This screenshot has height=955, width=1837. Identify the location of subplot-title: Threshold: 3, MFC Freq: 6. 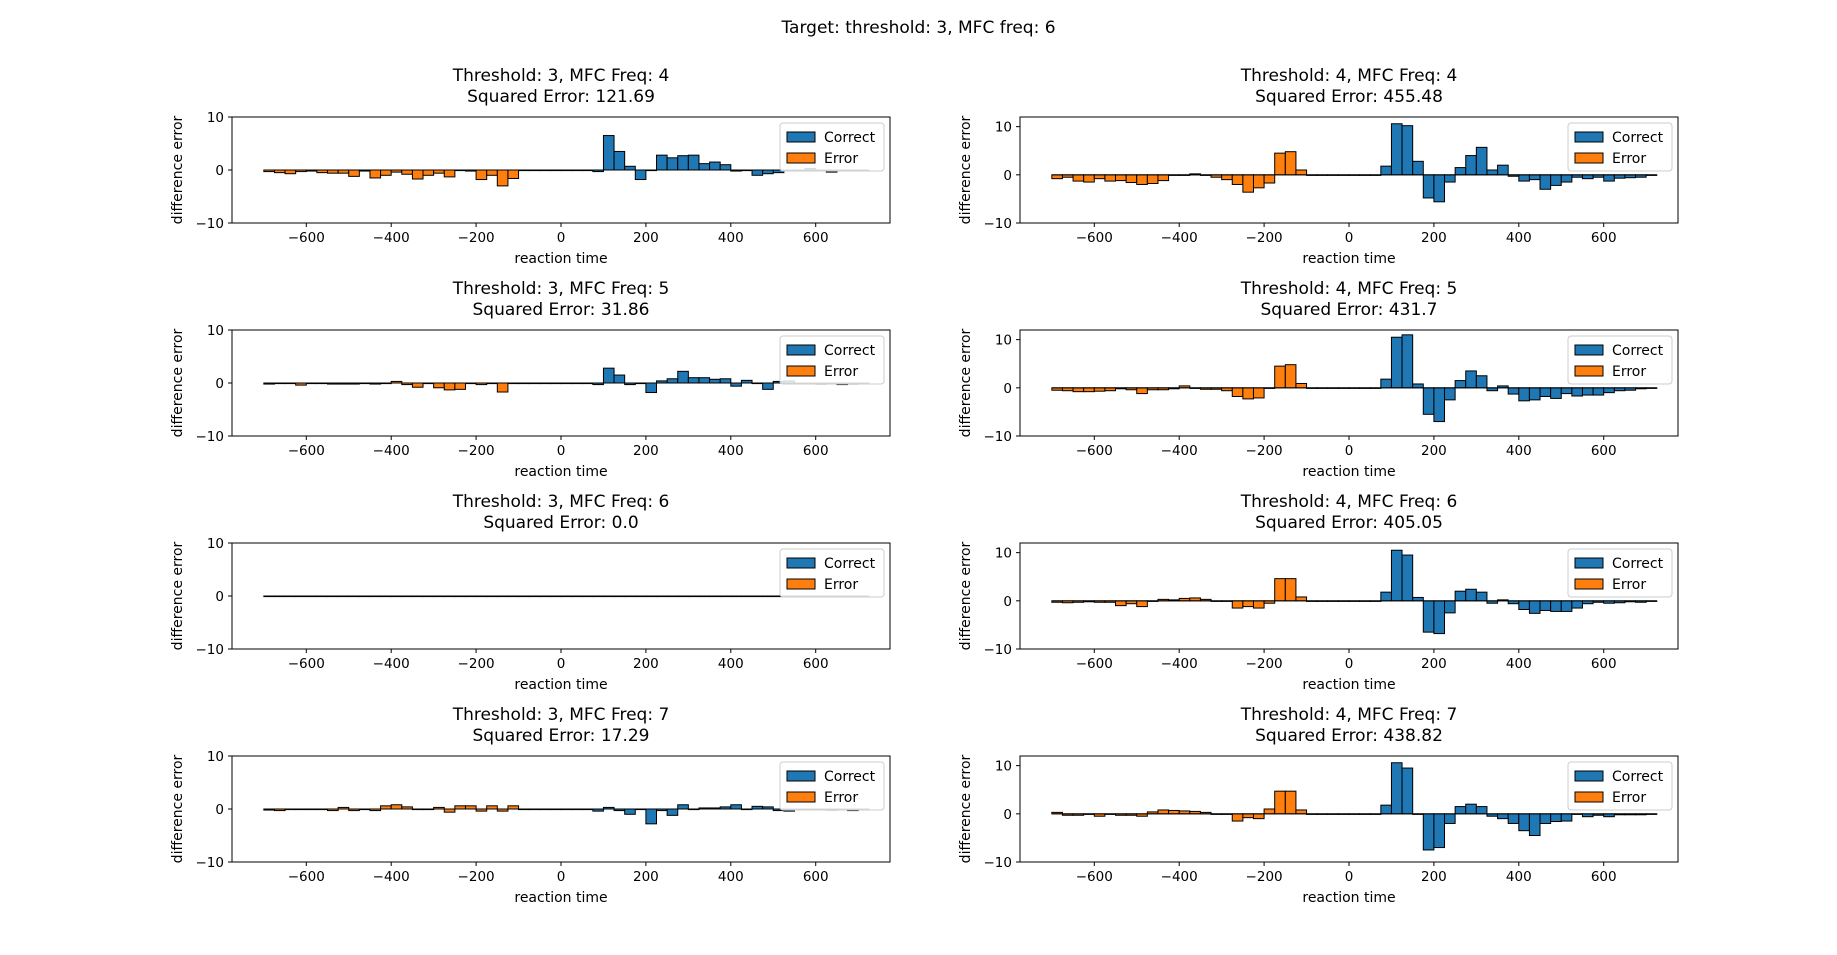
(561, 502).